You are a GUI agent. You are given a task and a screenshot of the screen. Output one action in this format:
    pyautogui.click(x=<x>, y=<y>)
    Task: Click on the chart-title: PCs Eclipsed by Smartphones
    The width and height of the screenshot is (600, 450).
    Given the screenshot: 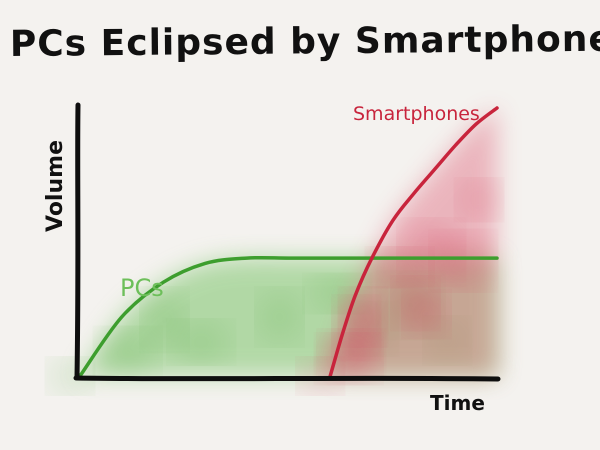 What is the action you would take?
    pyautogui.click(x=305, y=42)
    